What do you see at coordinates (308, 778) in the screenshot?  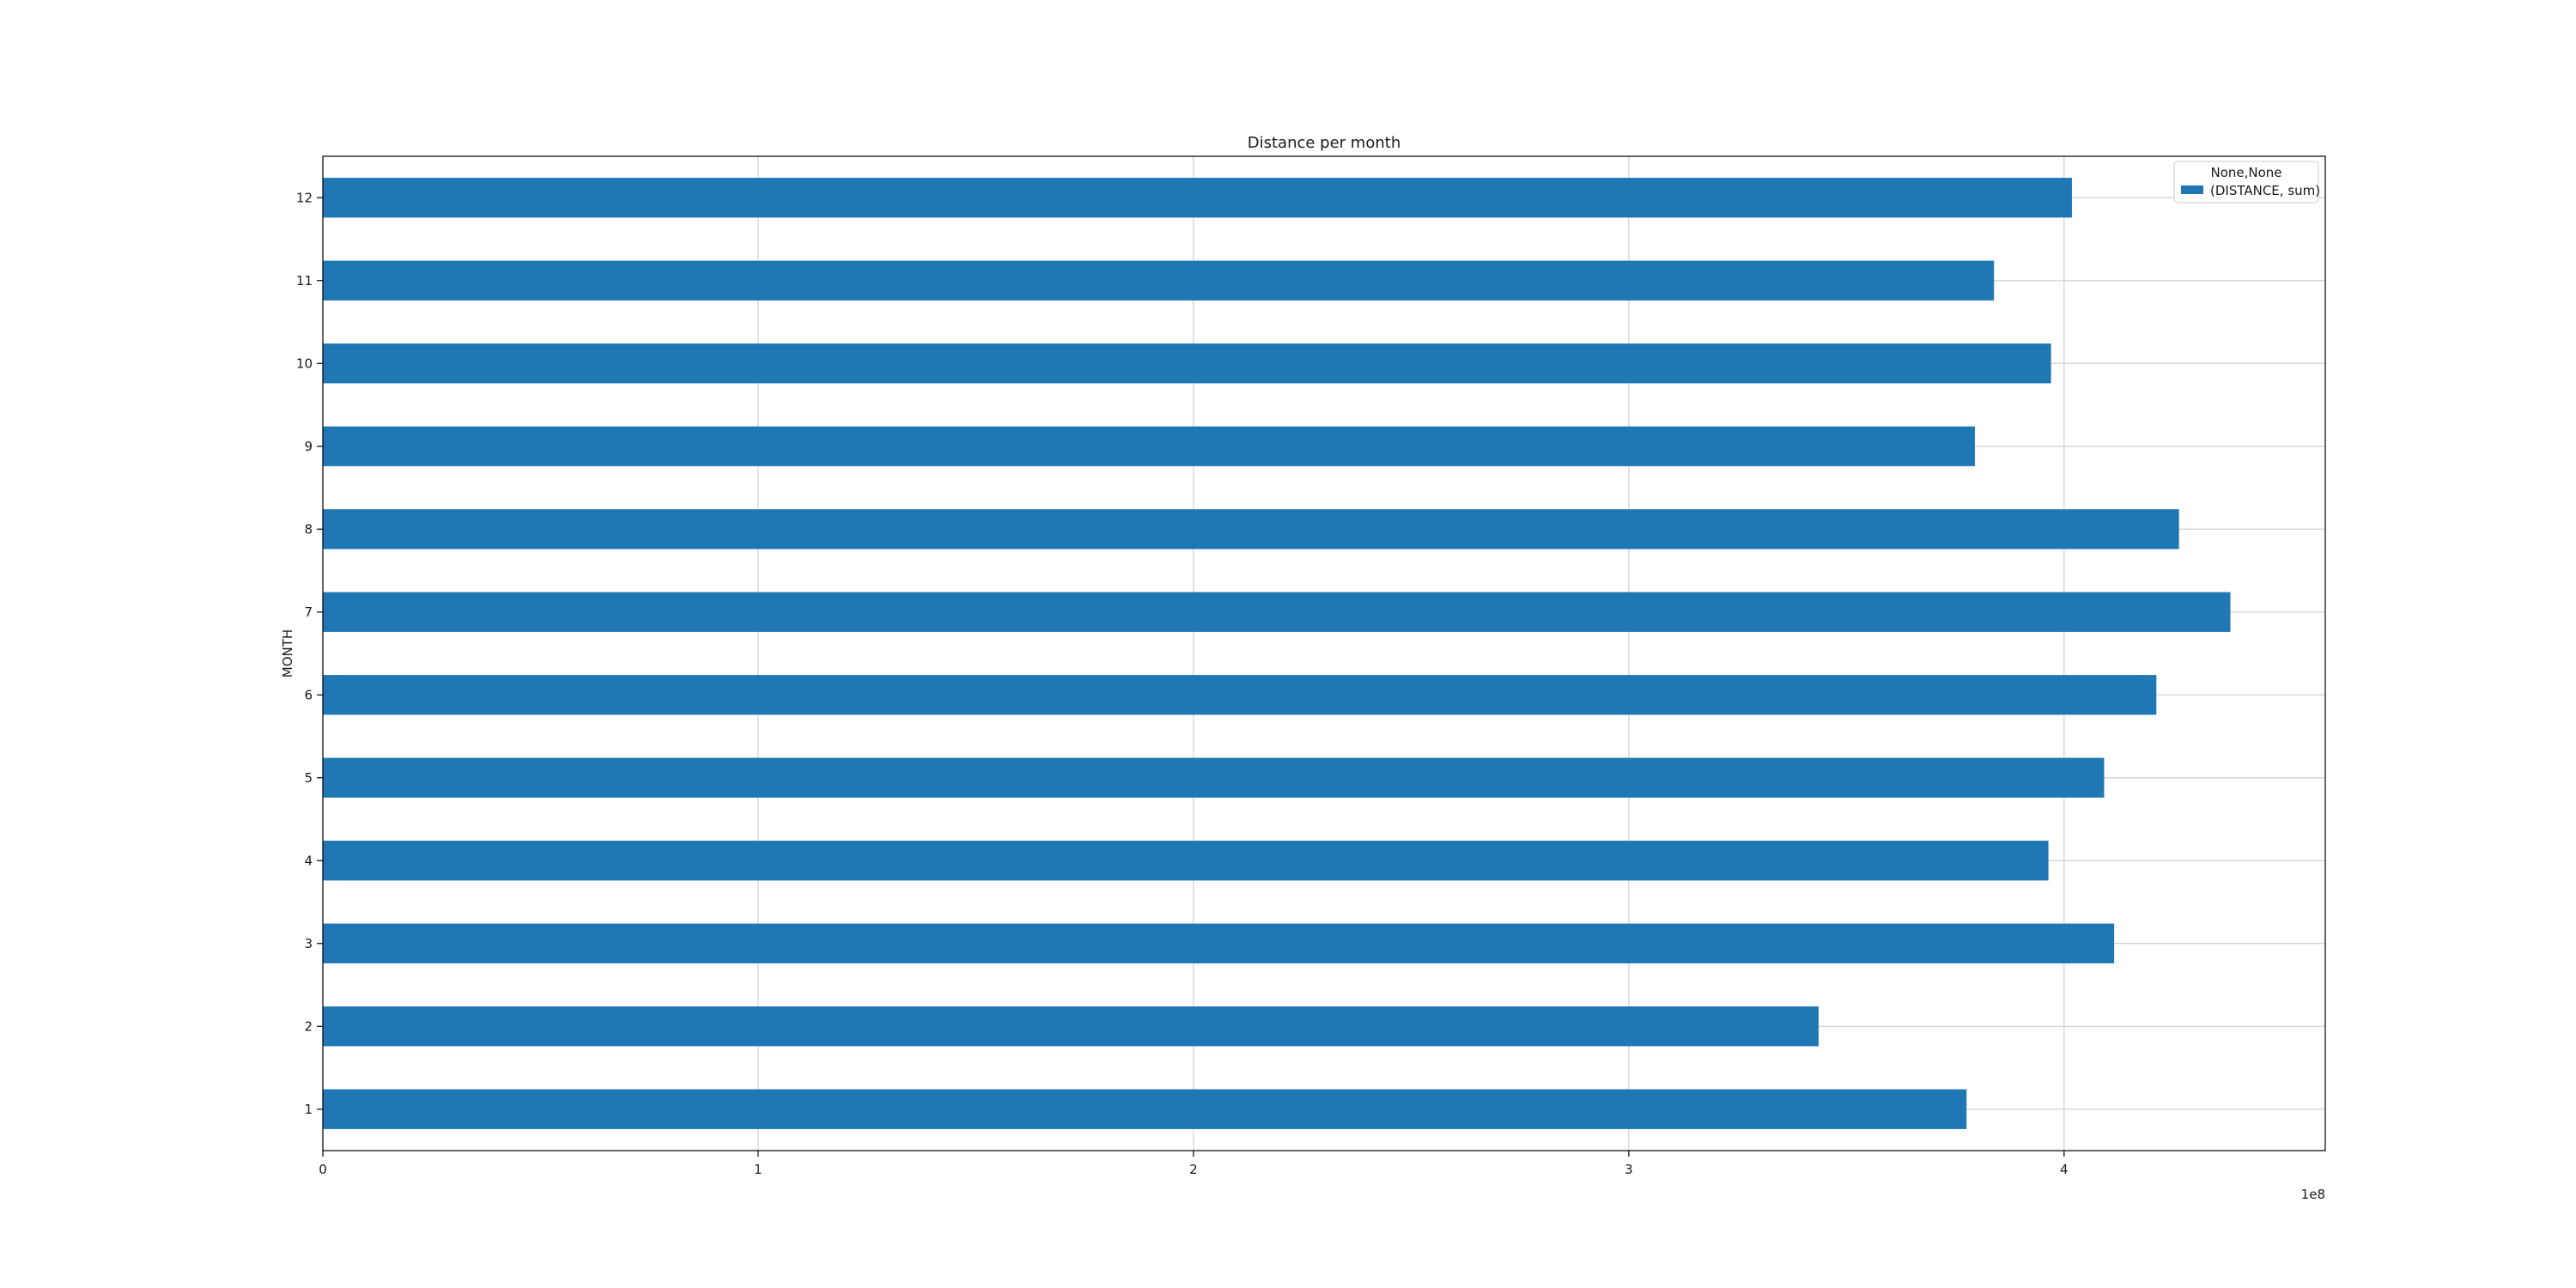 I see `y-tick-label: 5` at bounding box center [308, 778].